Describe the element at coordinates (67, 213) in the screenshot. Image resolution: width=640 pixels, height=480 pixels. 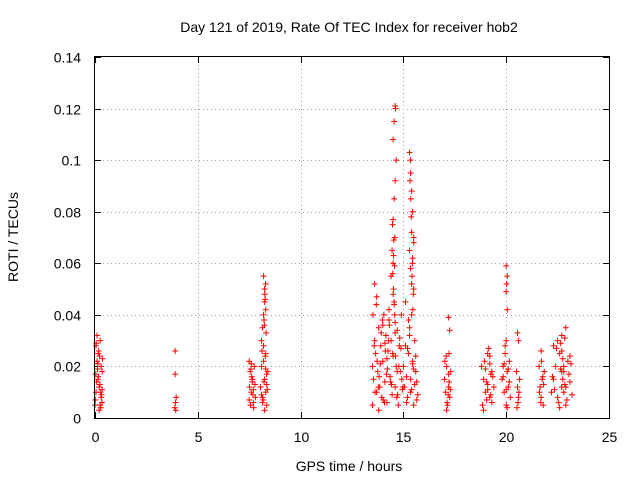
I see `y-tick-label: 0.08` at that location.